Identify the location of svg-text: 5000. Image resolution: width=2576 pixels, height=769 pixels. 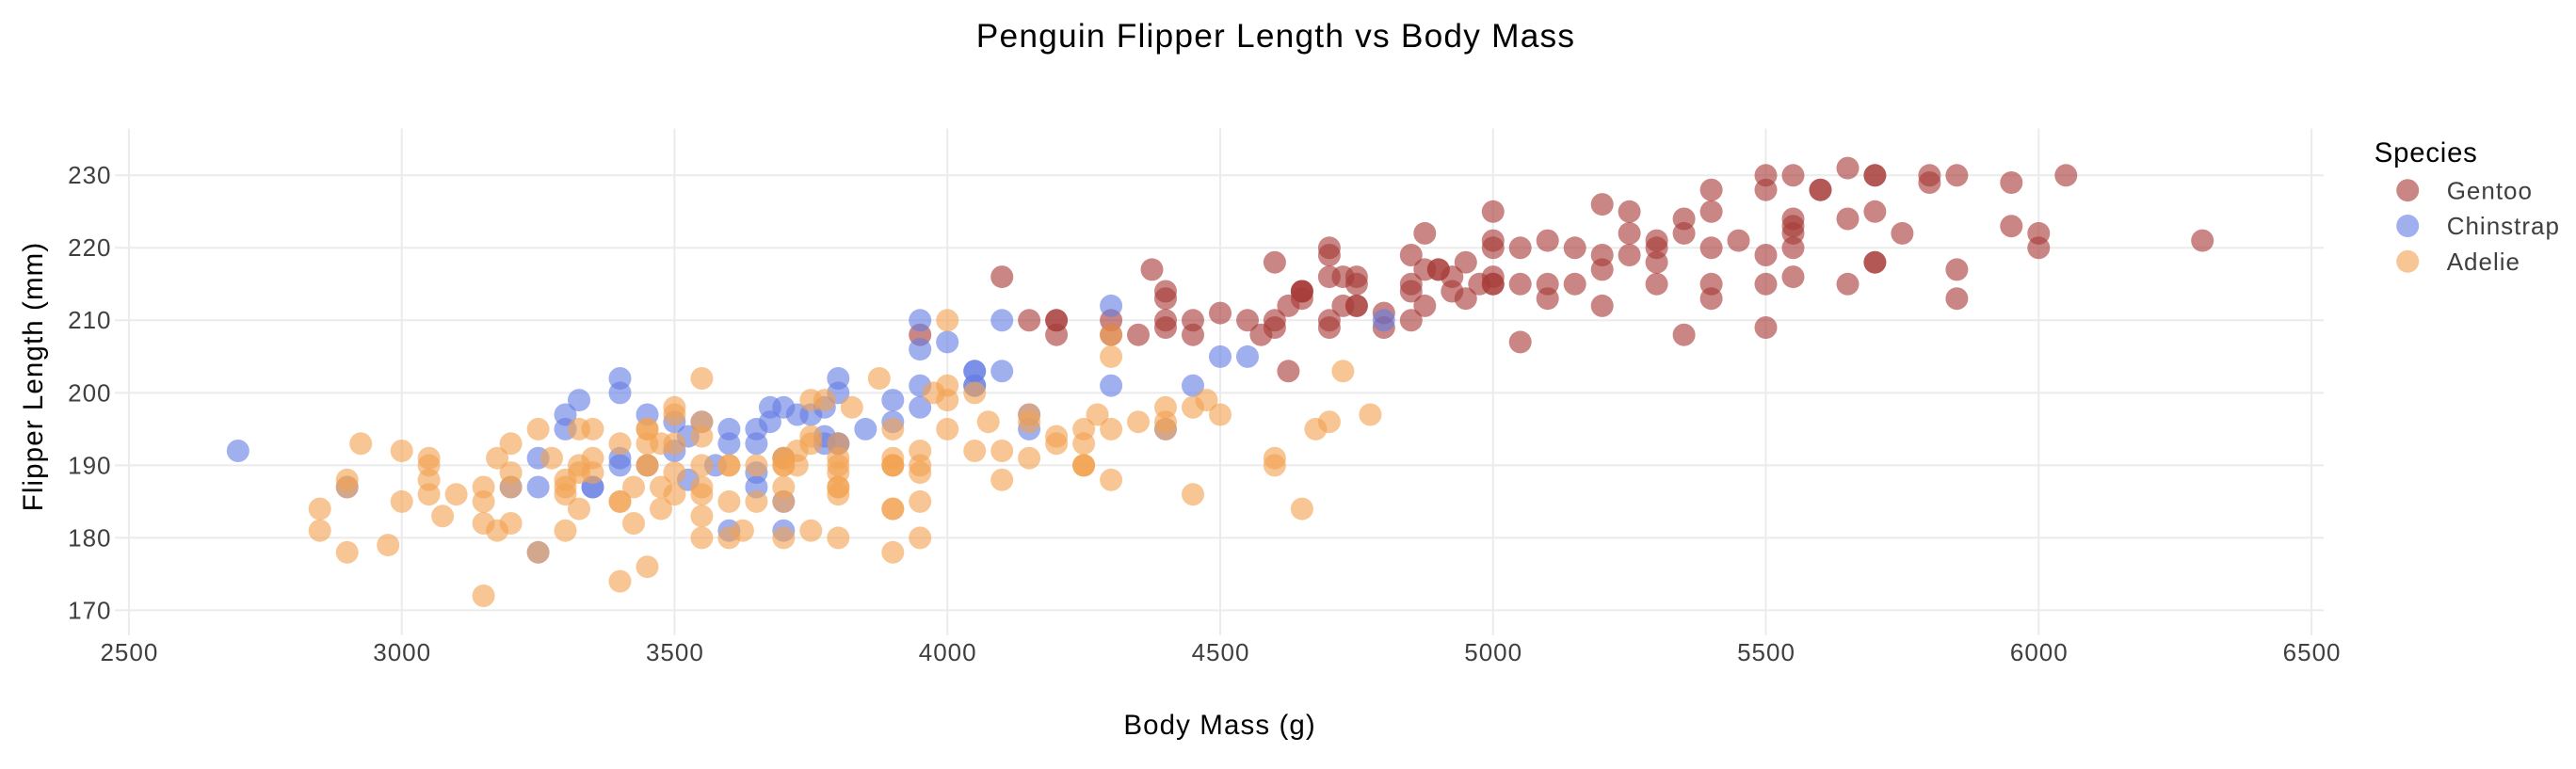
(1493, 652).